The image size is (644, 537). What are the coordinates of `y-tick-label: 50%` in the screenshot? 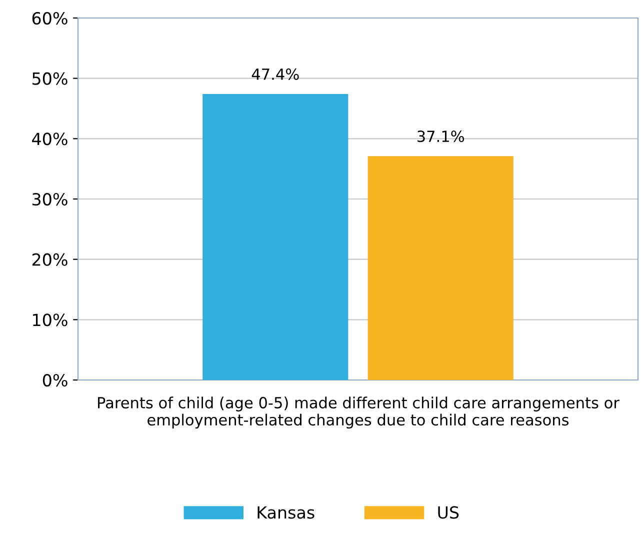 It's located at (50, 78).